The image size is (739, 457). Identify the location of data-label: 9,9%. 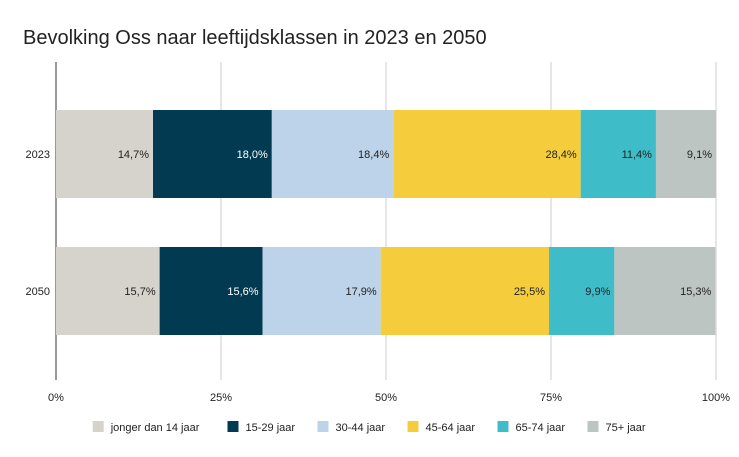
(597, 292).